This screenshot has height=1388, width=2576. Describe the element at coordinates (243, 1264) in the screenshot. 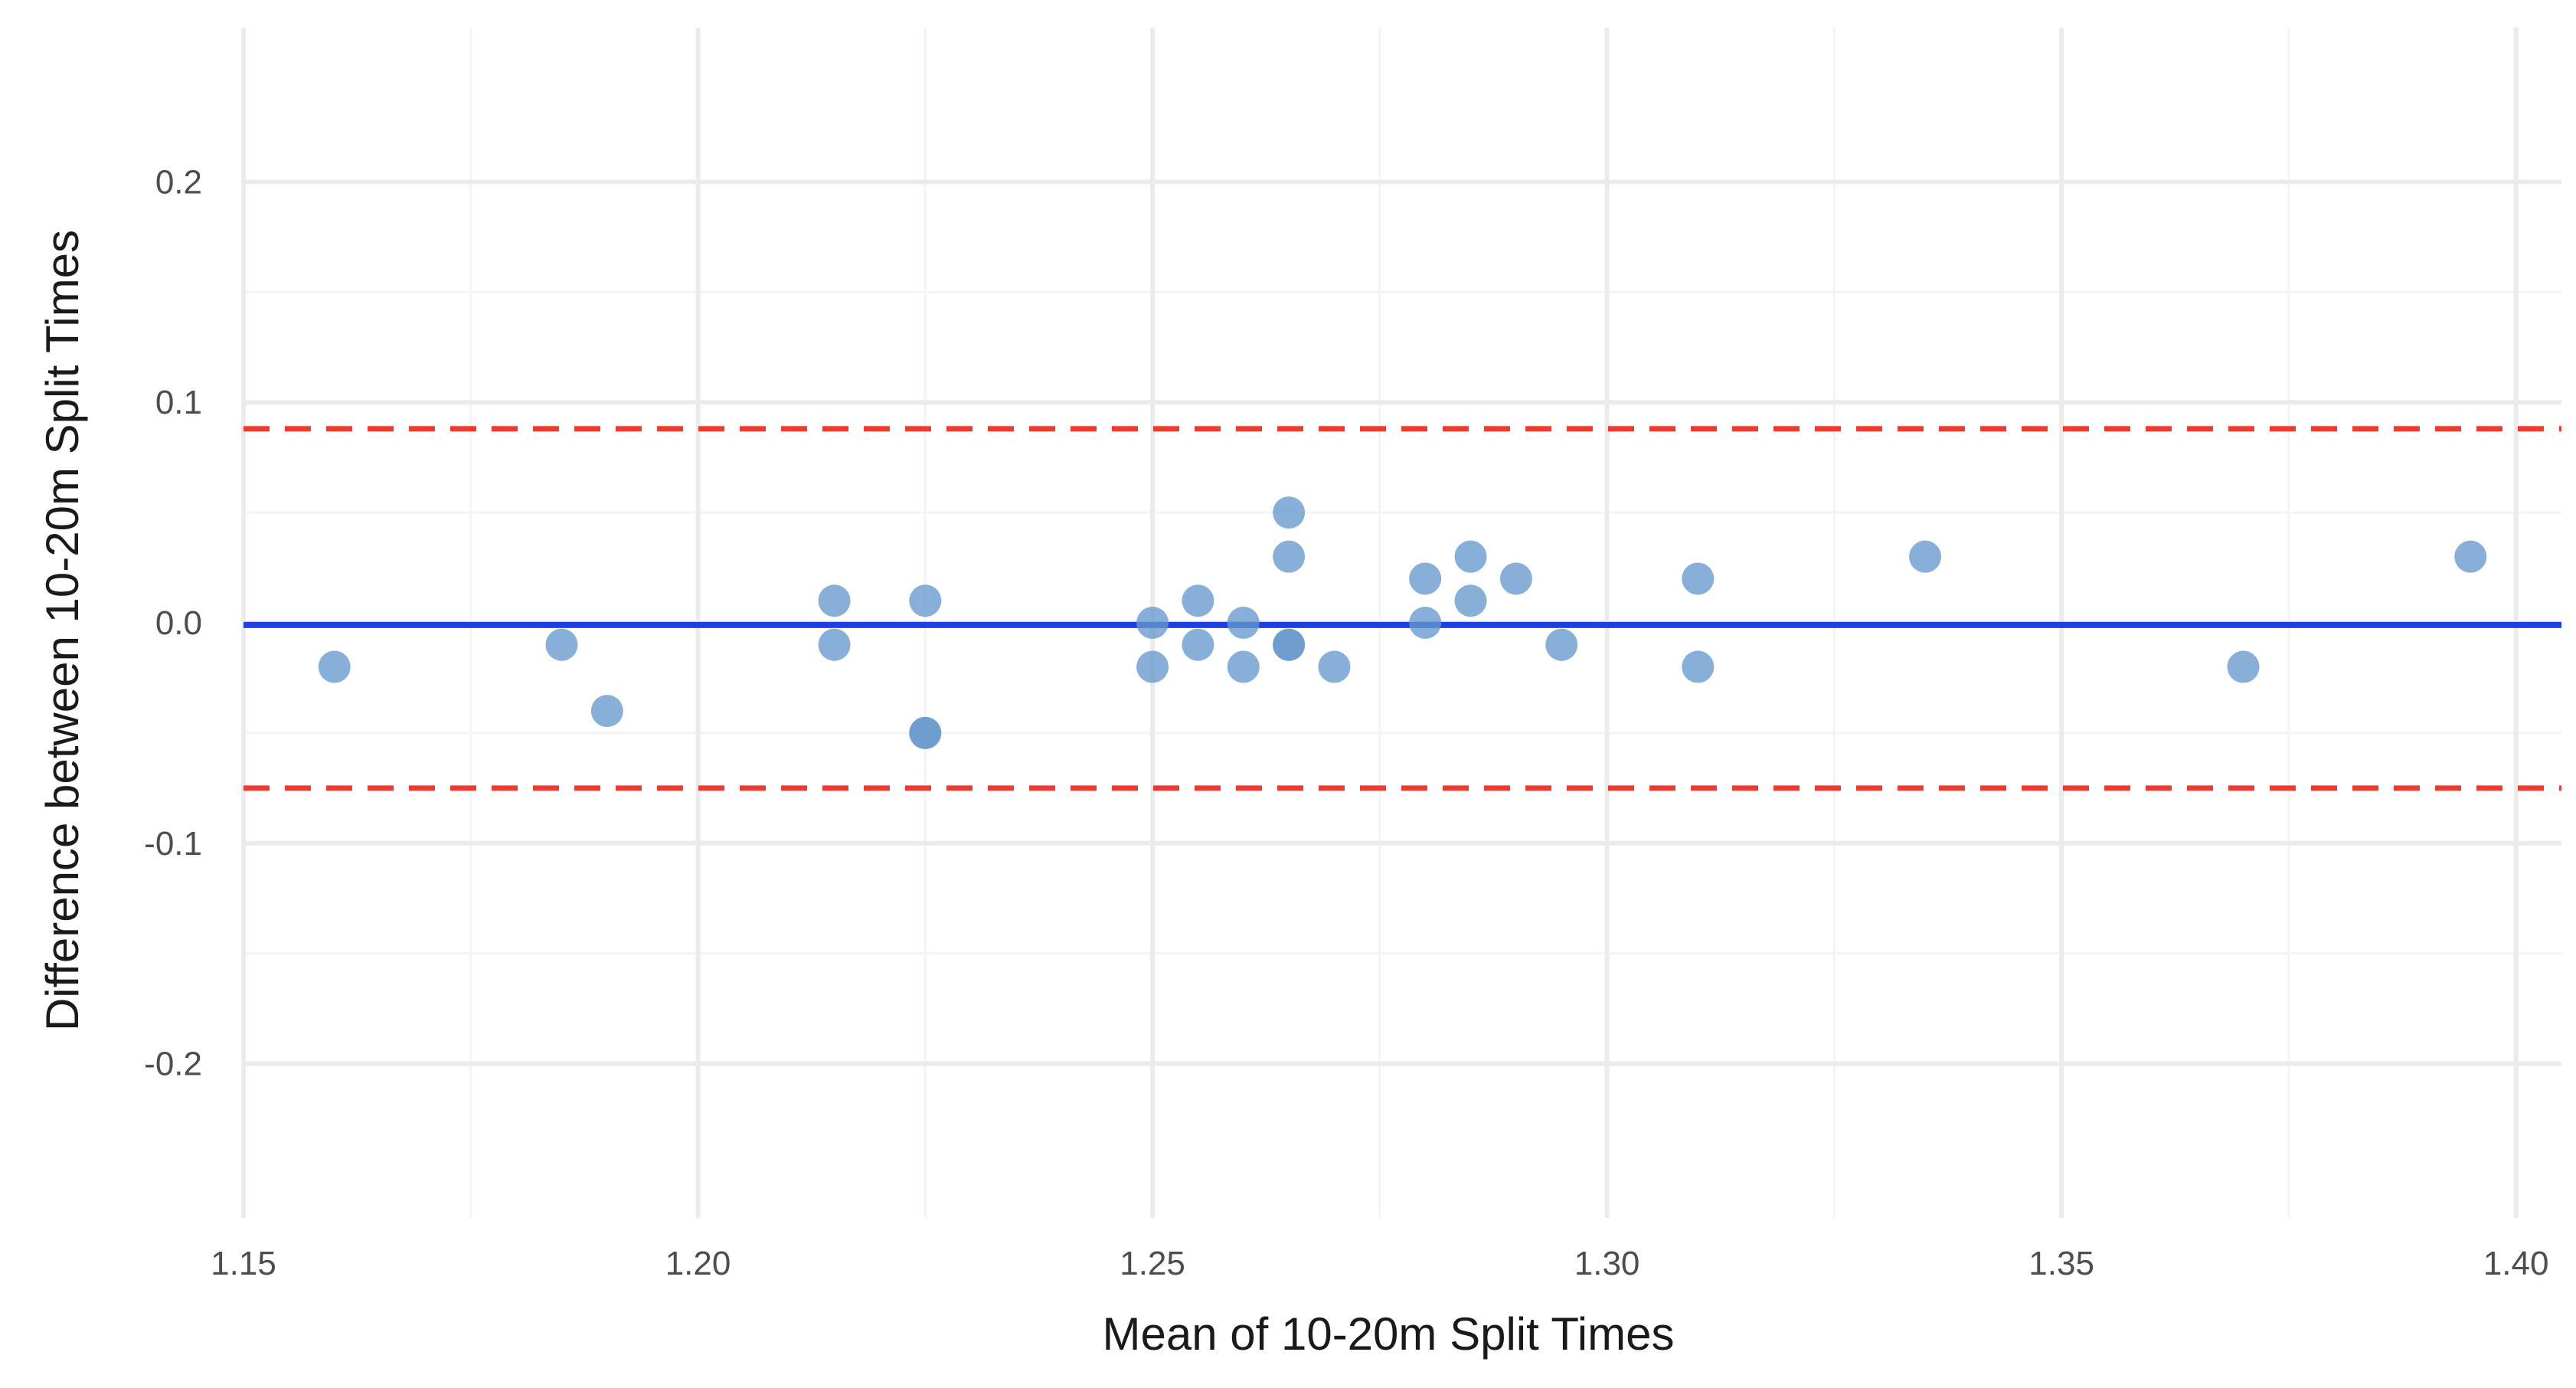

I see `x-tick-label: 1.15` at that location.